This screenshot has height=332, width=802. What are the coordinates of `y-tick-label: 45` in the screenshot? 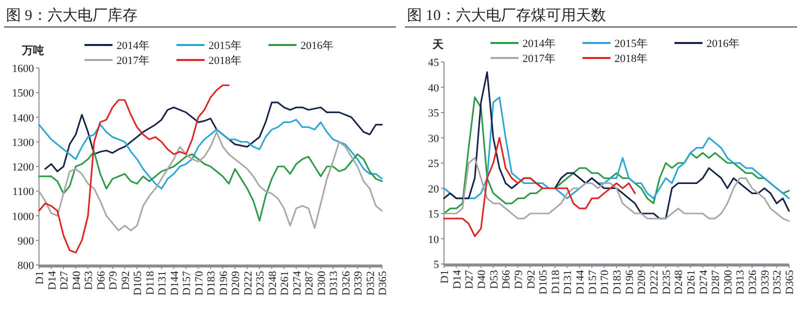 It's located at (434, 63).